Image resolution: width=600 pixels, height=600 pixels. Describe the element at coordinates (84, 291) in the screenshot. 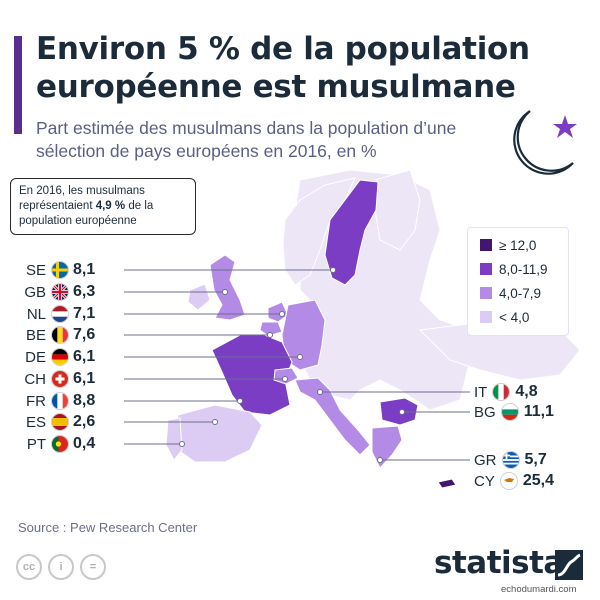

I see `country-value: 6,3` at that location.